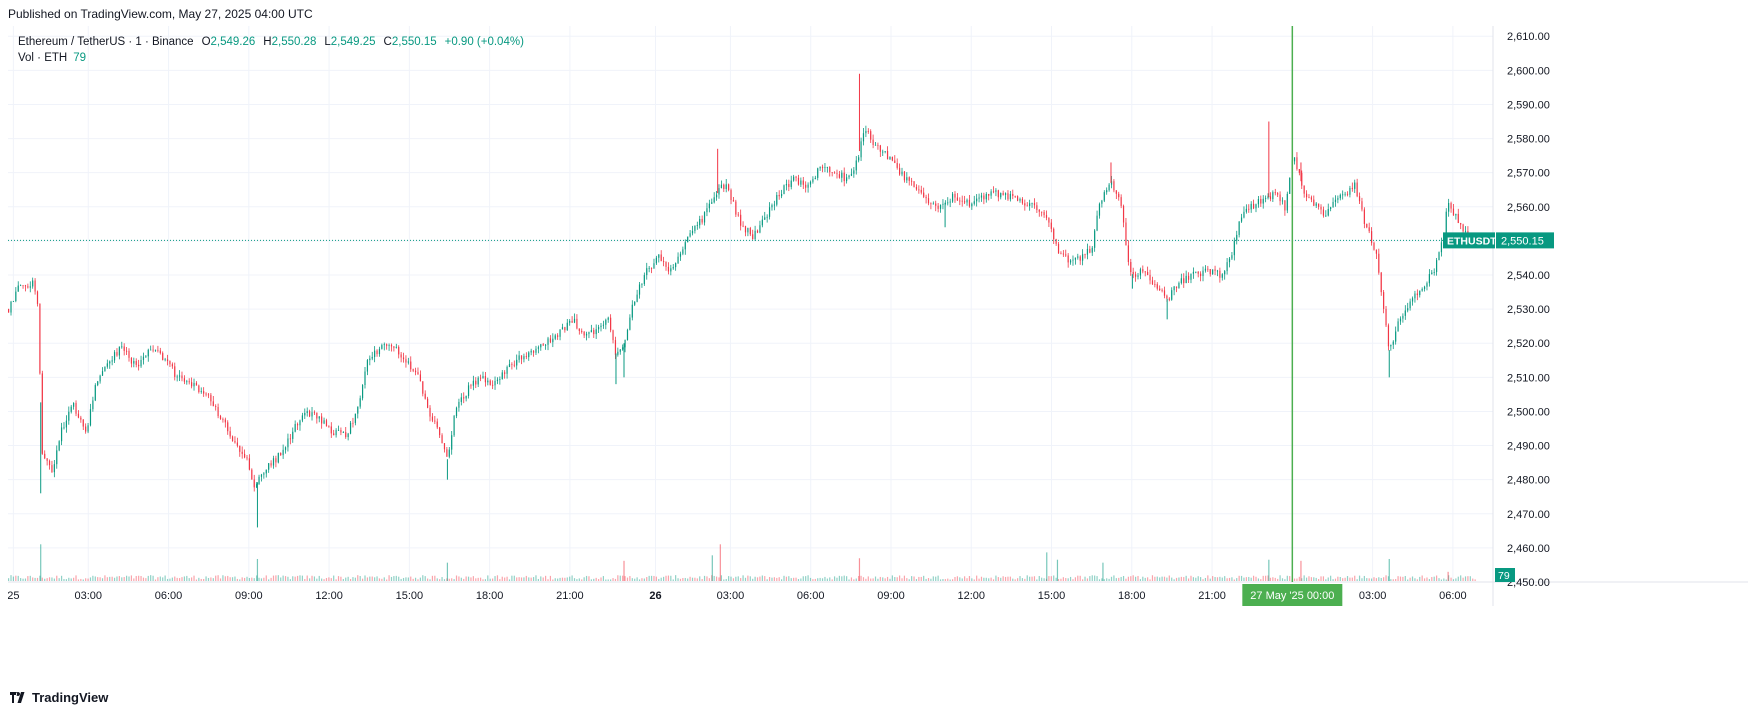  I want to click on symbol-title: Ethereum / TetherUS · 1 · Binance, so click(106, 42).